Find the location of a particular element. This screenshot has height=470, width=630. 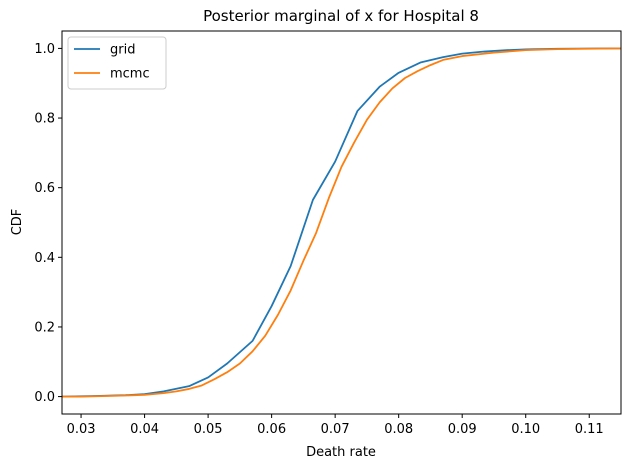

chart-title: Posterior marginal of x for Hospital 8 is located at coordinates (341, 16).